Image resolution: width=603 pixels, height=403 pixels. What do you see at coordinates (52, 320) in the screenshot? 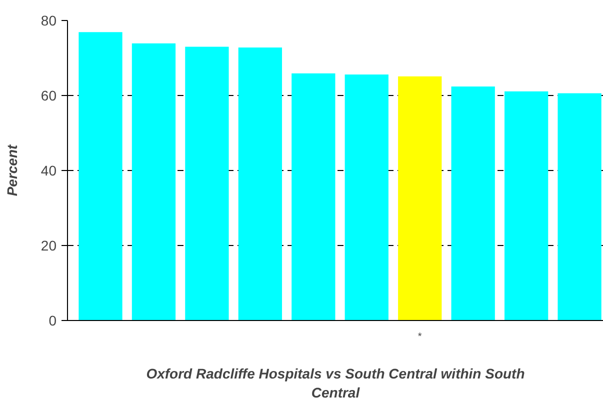
I see `y-tick-label: 0` at bounding box center [52, 320].